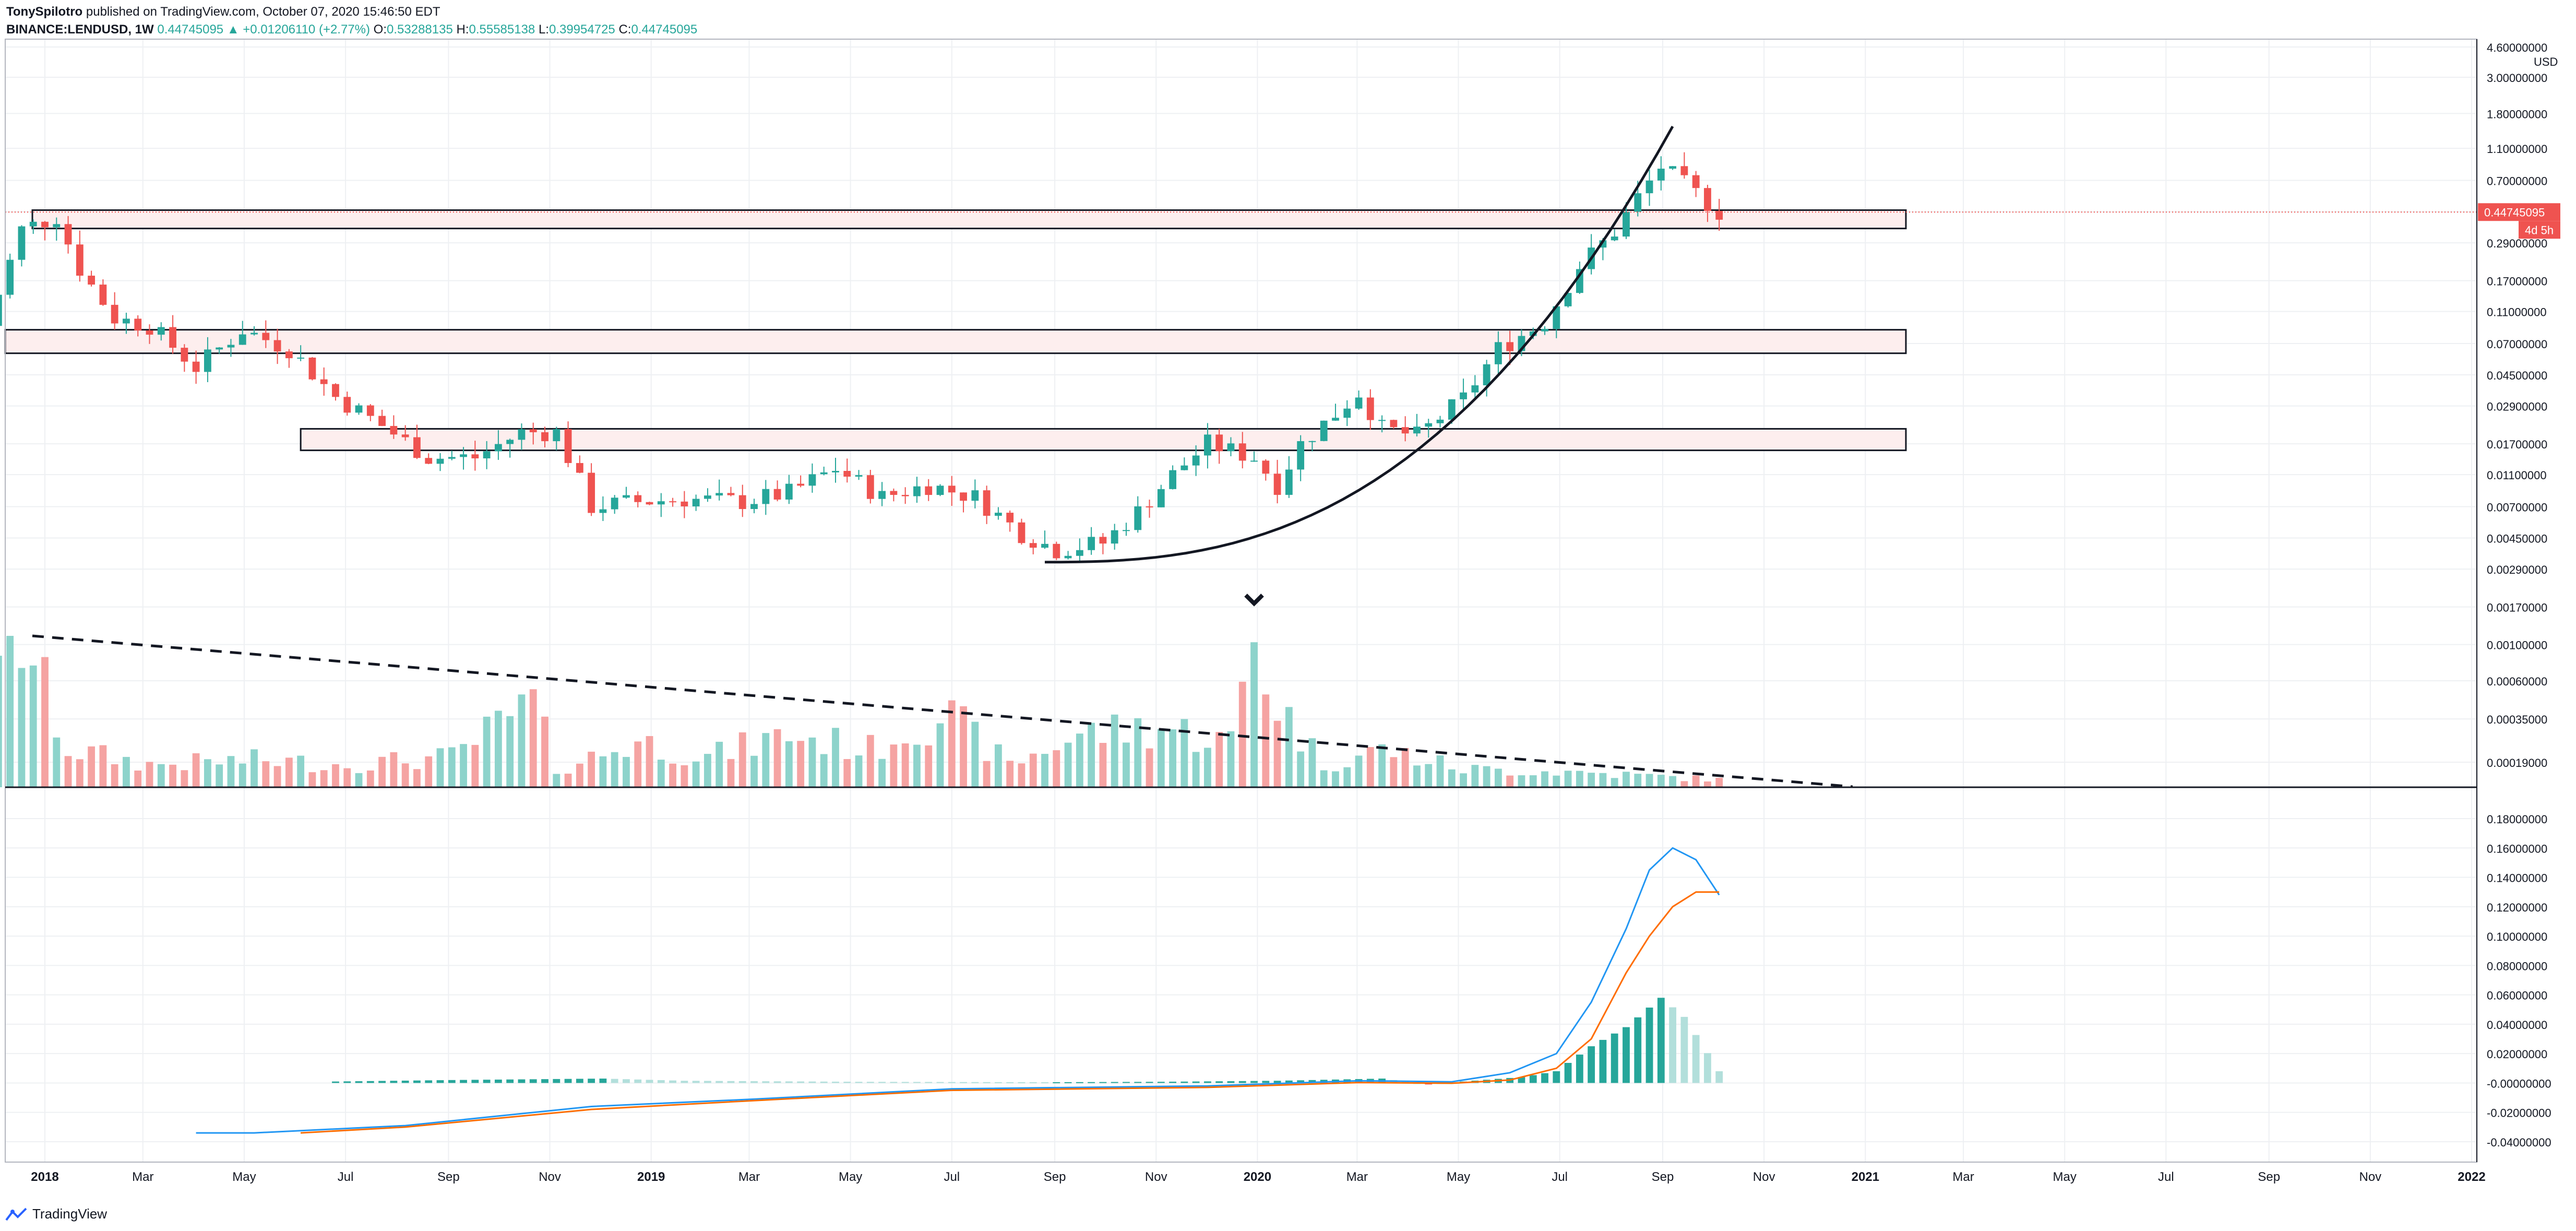 This screenshot has width=2576, height=1231. What do you see at coordinates (2269, 1177) in the screenshot?
I see `time-tick-label: Sep` at bounding box center [2269, 1177].